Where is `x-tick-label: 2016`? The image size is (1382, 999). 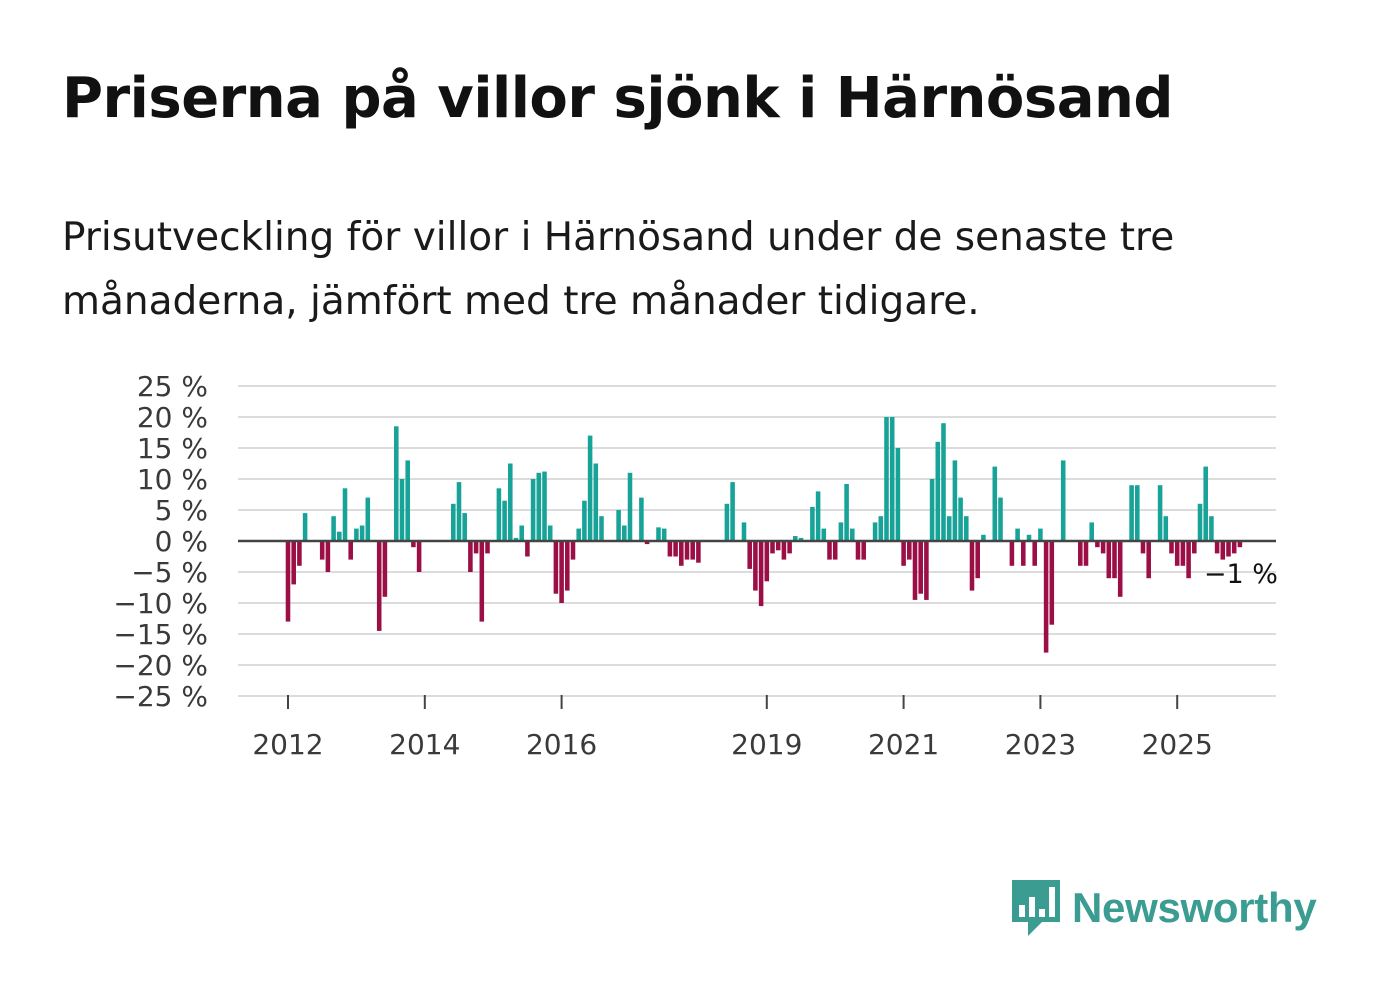
x-tick-label: 2016 is located at coordinates (561, 744).